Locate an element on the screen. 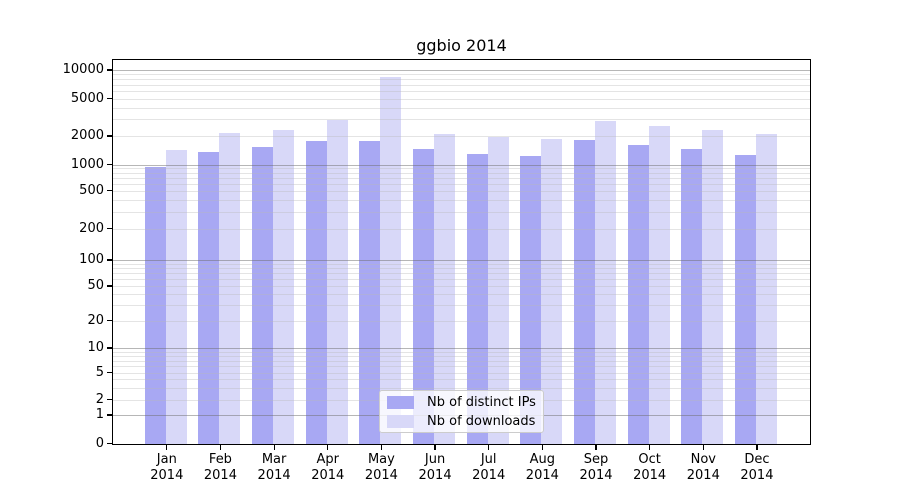  x-tick-label: May 2014 is located at coordinates (381, 468).